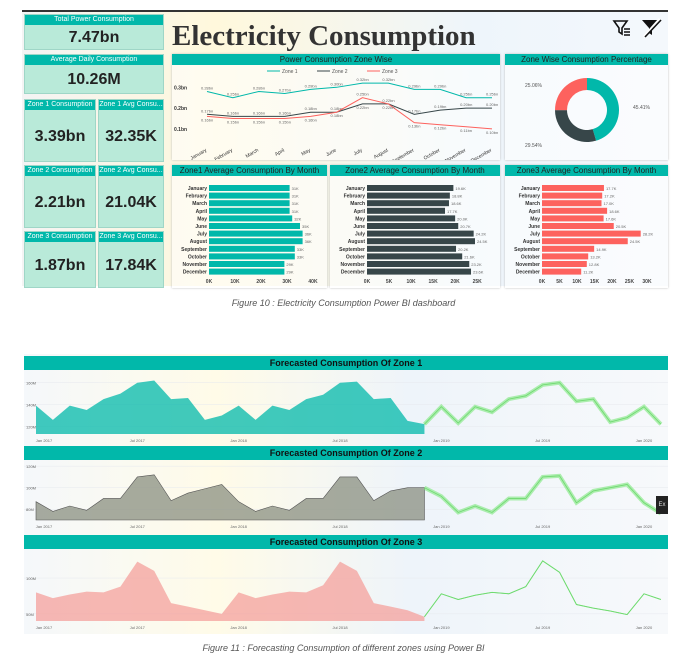 The image size is (687, 661). Describe the element at coordinates (311, 108) in the screenshot. I see `data-label: 0.18bn` at that location.